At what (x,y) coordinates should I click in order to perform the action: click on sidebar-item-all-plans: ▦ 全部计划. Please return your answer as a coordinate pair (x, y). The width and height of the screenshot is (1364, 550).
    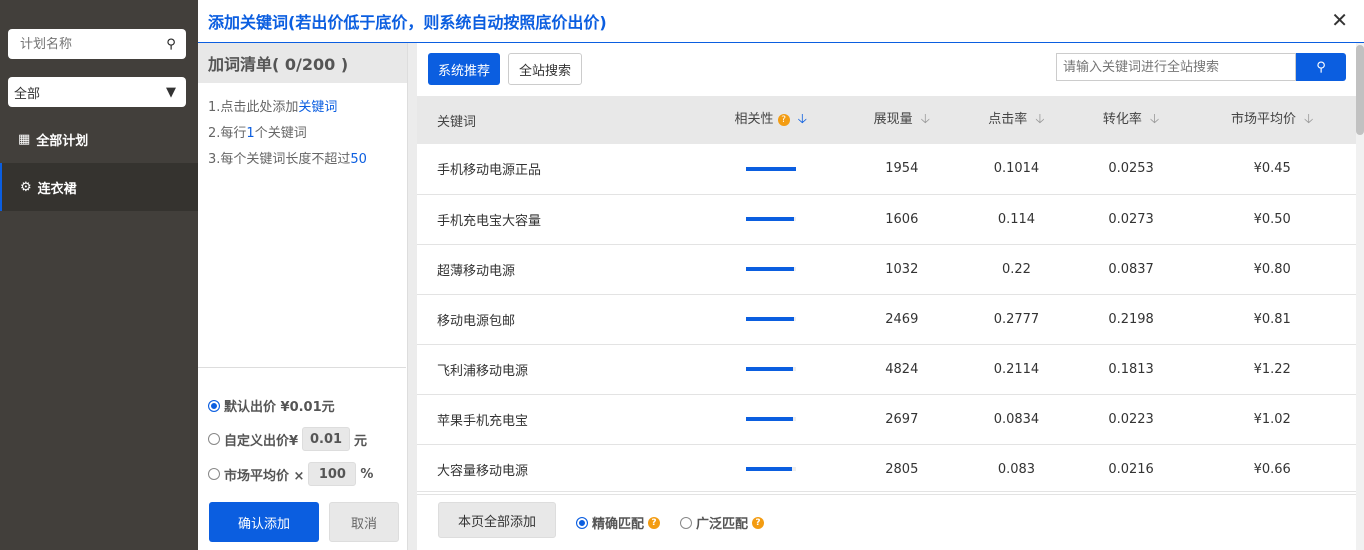
    Looking at the image, I should click on (99, 139).